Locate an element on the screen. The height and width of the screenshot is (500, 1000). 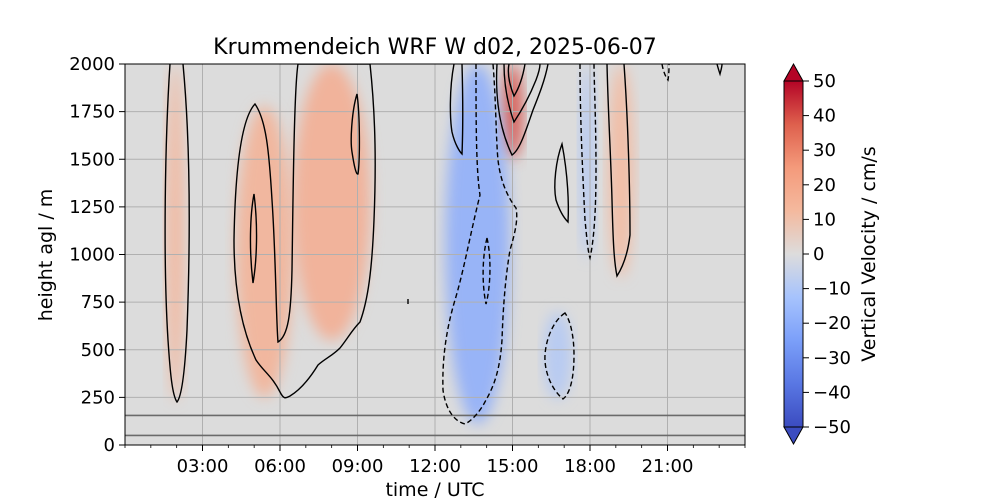
x-tick-label: 06:00 is located at coordinates (280, 466).